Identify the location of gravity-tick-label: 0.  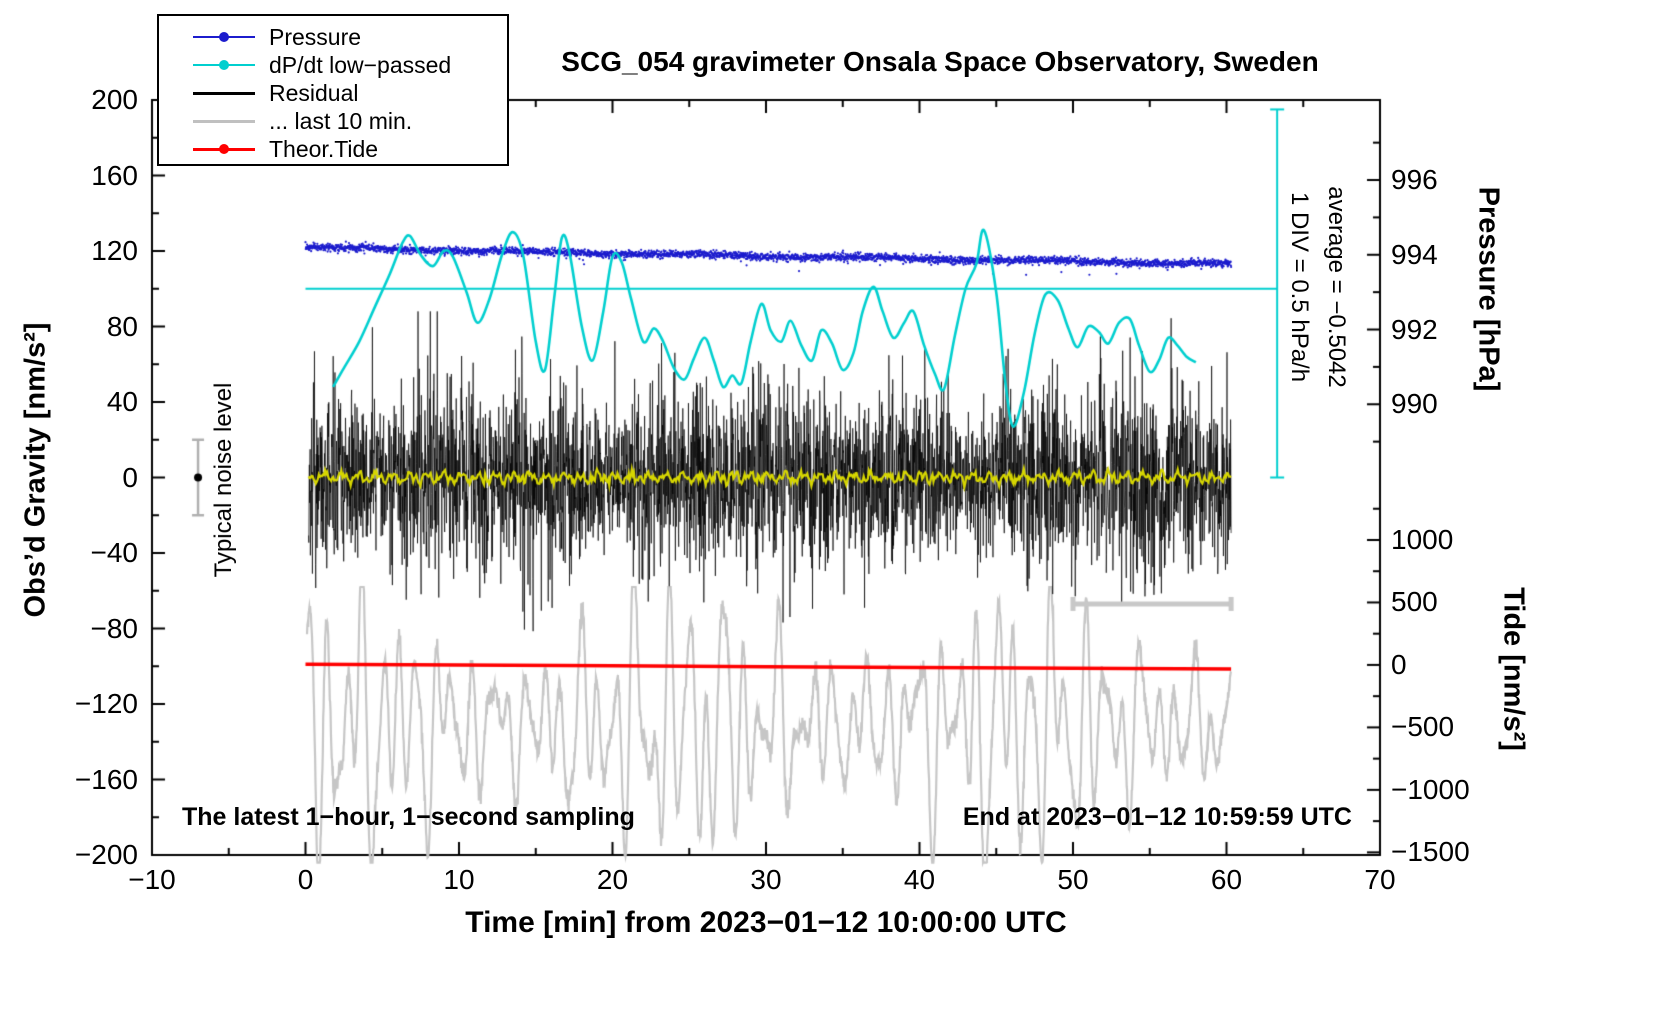
(130, 477).